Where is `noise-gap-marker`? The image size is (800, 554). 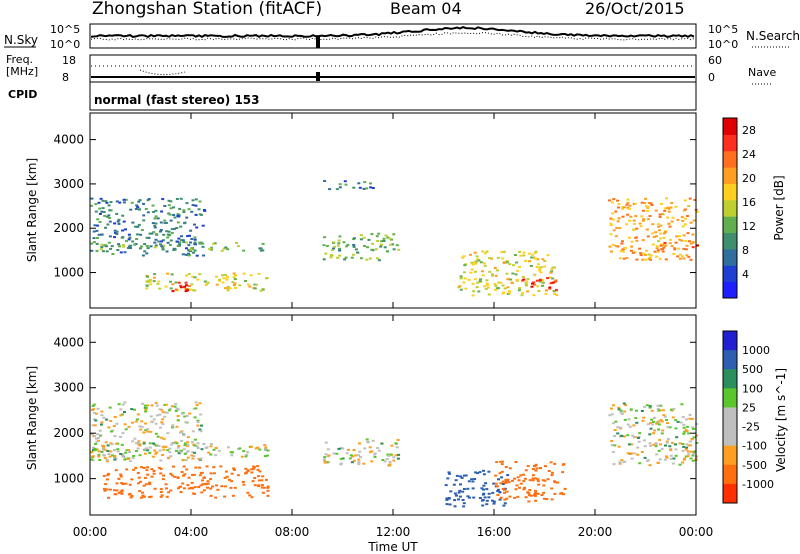
noise-gap-marker is located at coordinates (318, 42).